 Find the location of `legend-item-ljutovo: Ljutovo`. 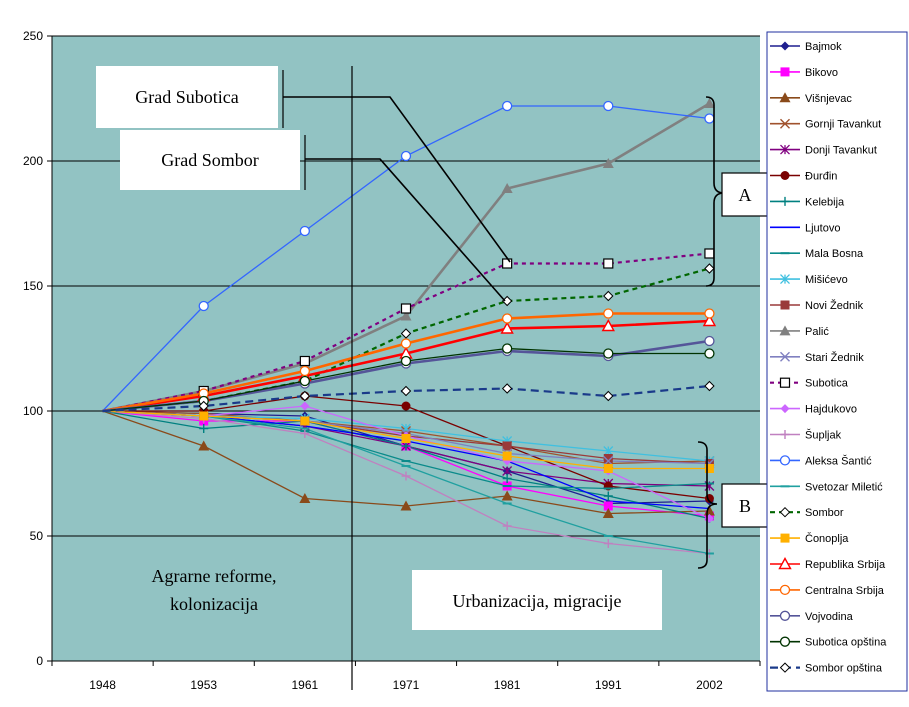

legend-item-ljutovo: Ljutovo is located at coordinates (805, 228).